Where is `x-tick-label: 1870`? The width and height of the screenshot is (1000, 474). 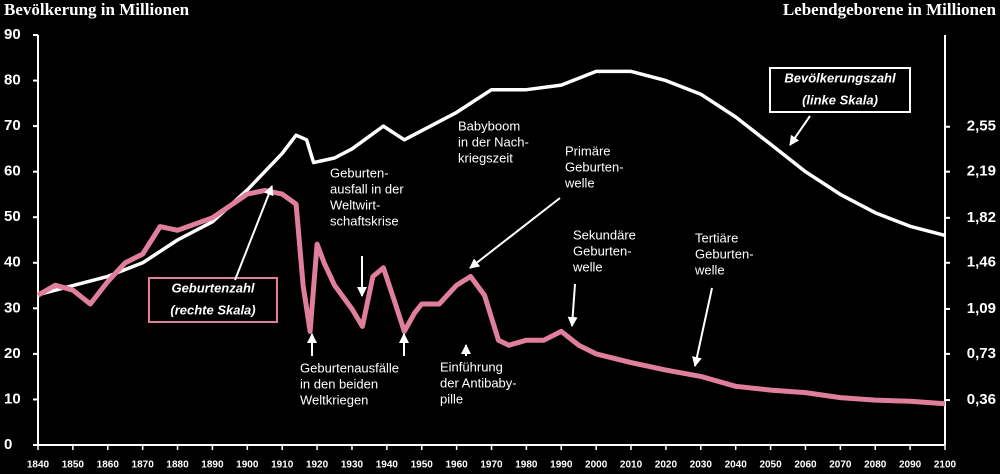
x-tick-label: 1870 is located at coordinates (143, 465).